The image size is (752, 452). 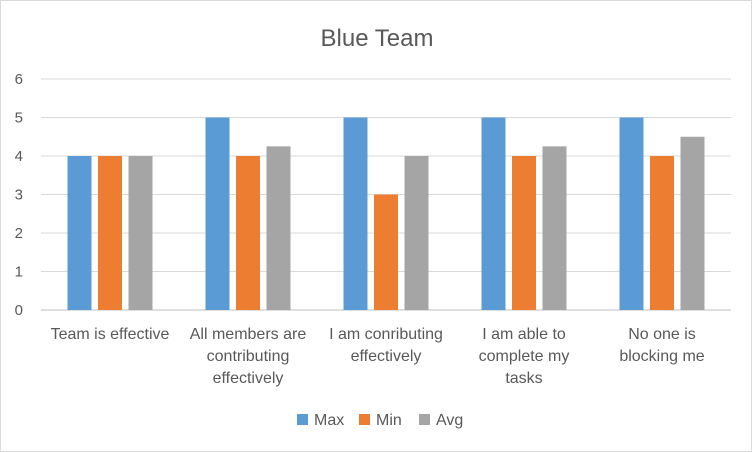 What do you see at coordinates (662, 334) in the screenshot?
I see `x-tick-label-line: No one is` at bounding box center [662, 334].